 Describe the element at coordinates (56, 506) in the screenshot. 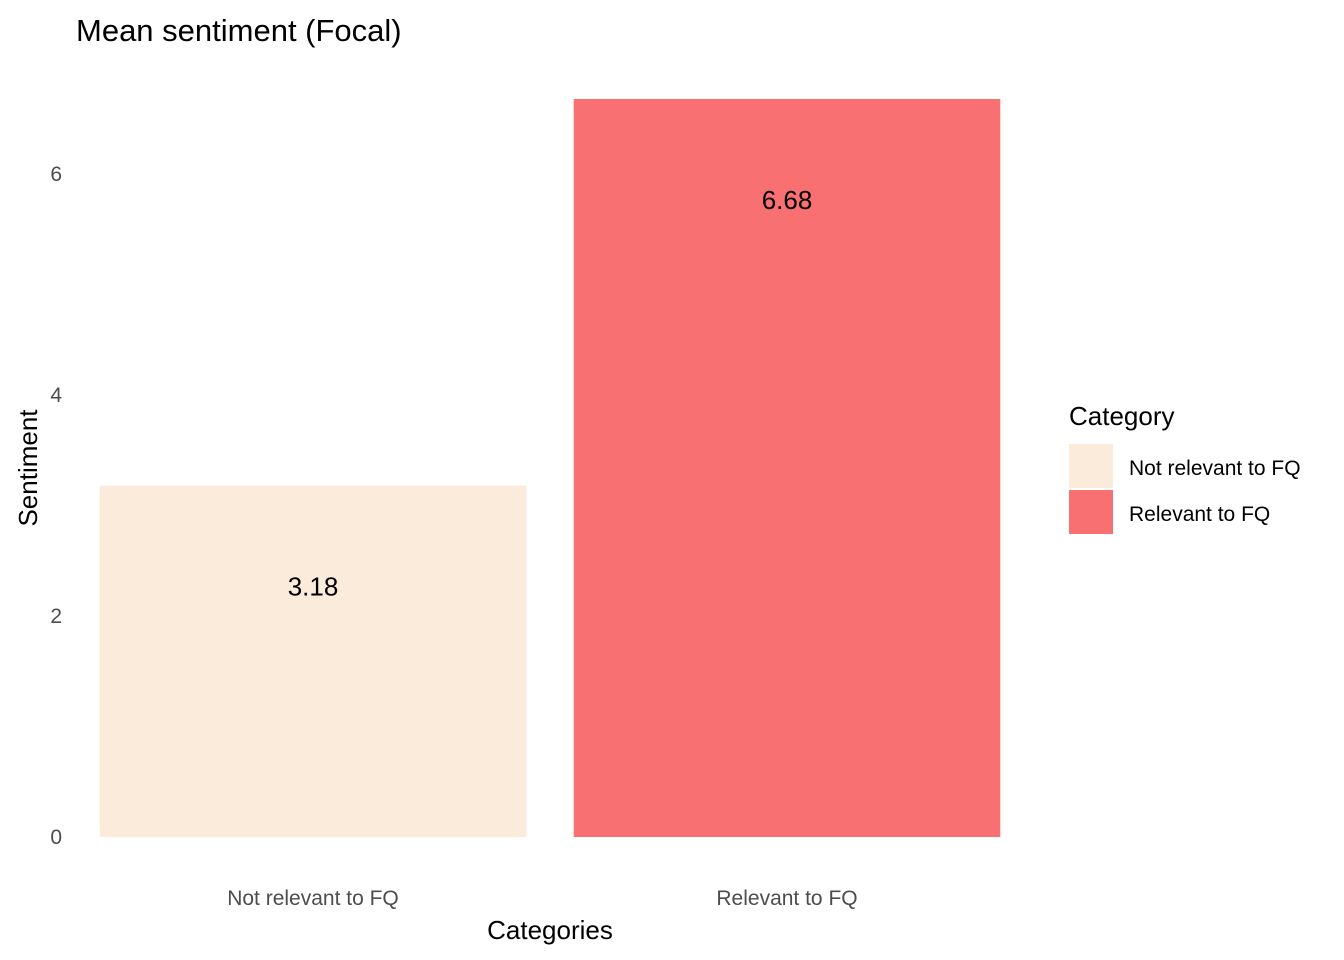

I see `y-axis: 0 2 4 6` at that location.